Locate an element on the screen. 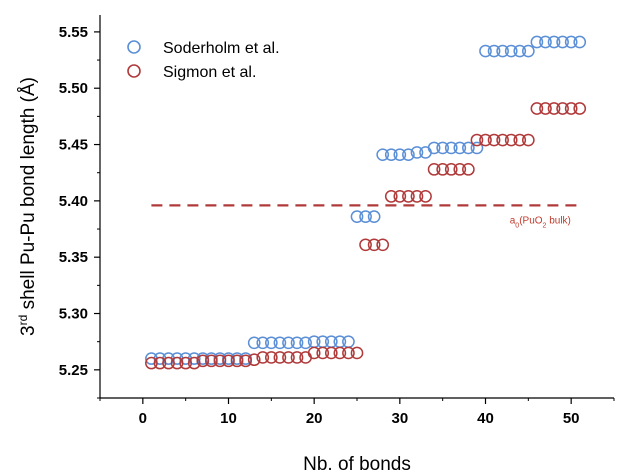  y-tick-label: 5.30 is located at coordinates (73, 314).